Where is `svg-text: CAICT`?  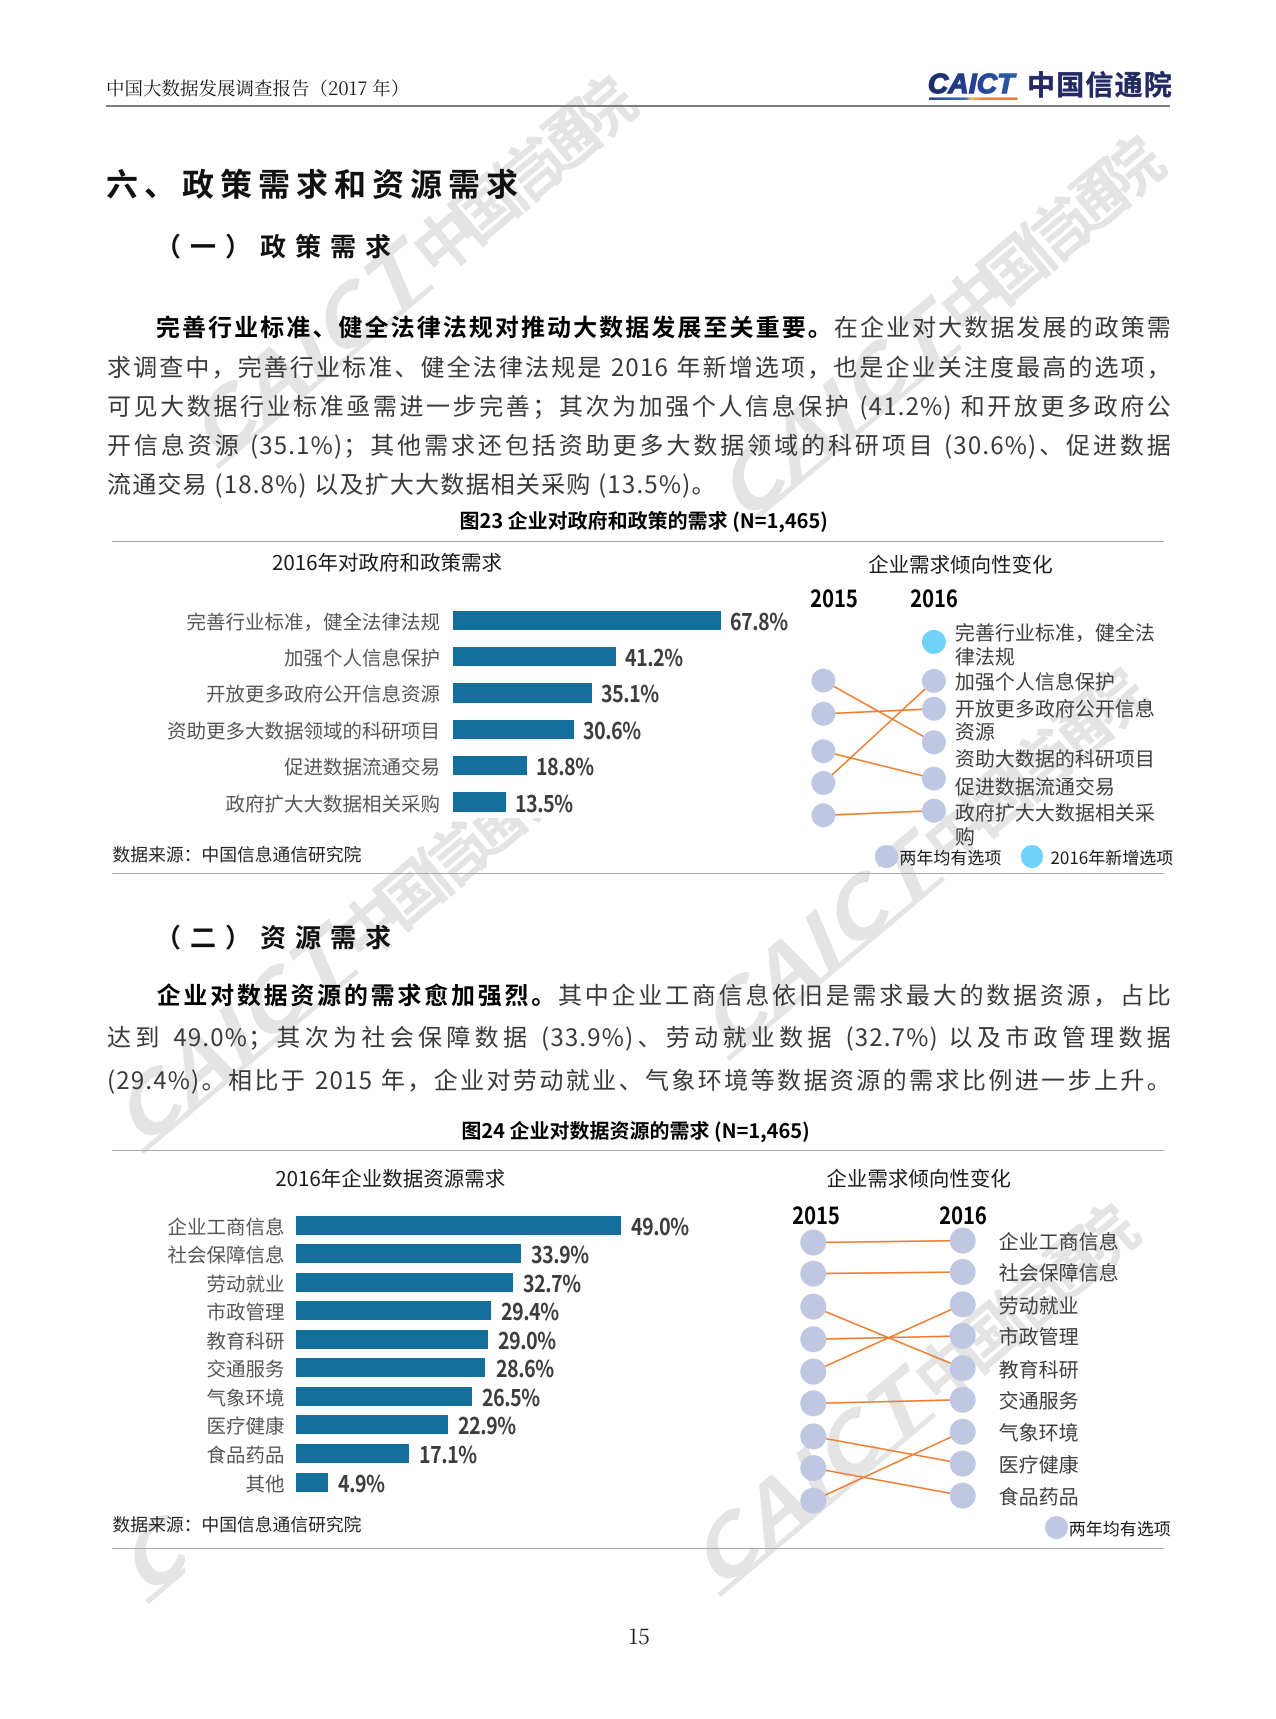
svg-text: CAICT is located at coordinates (972, 83).